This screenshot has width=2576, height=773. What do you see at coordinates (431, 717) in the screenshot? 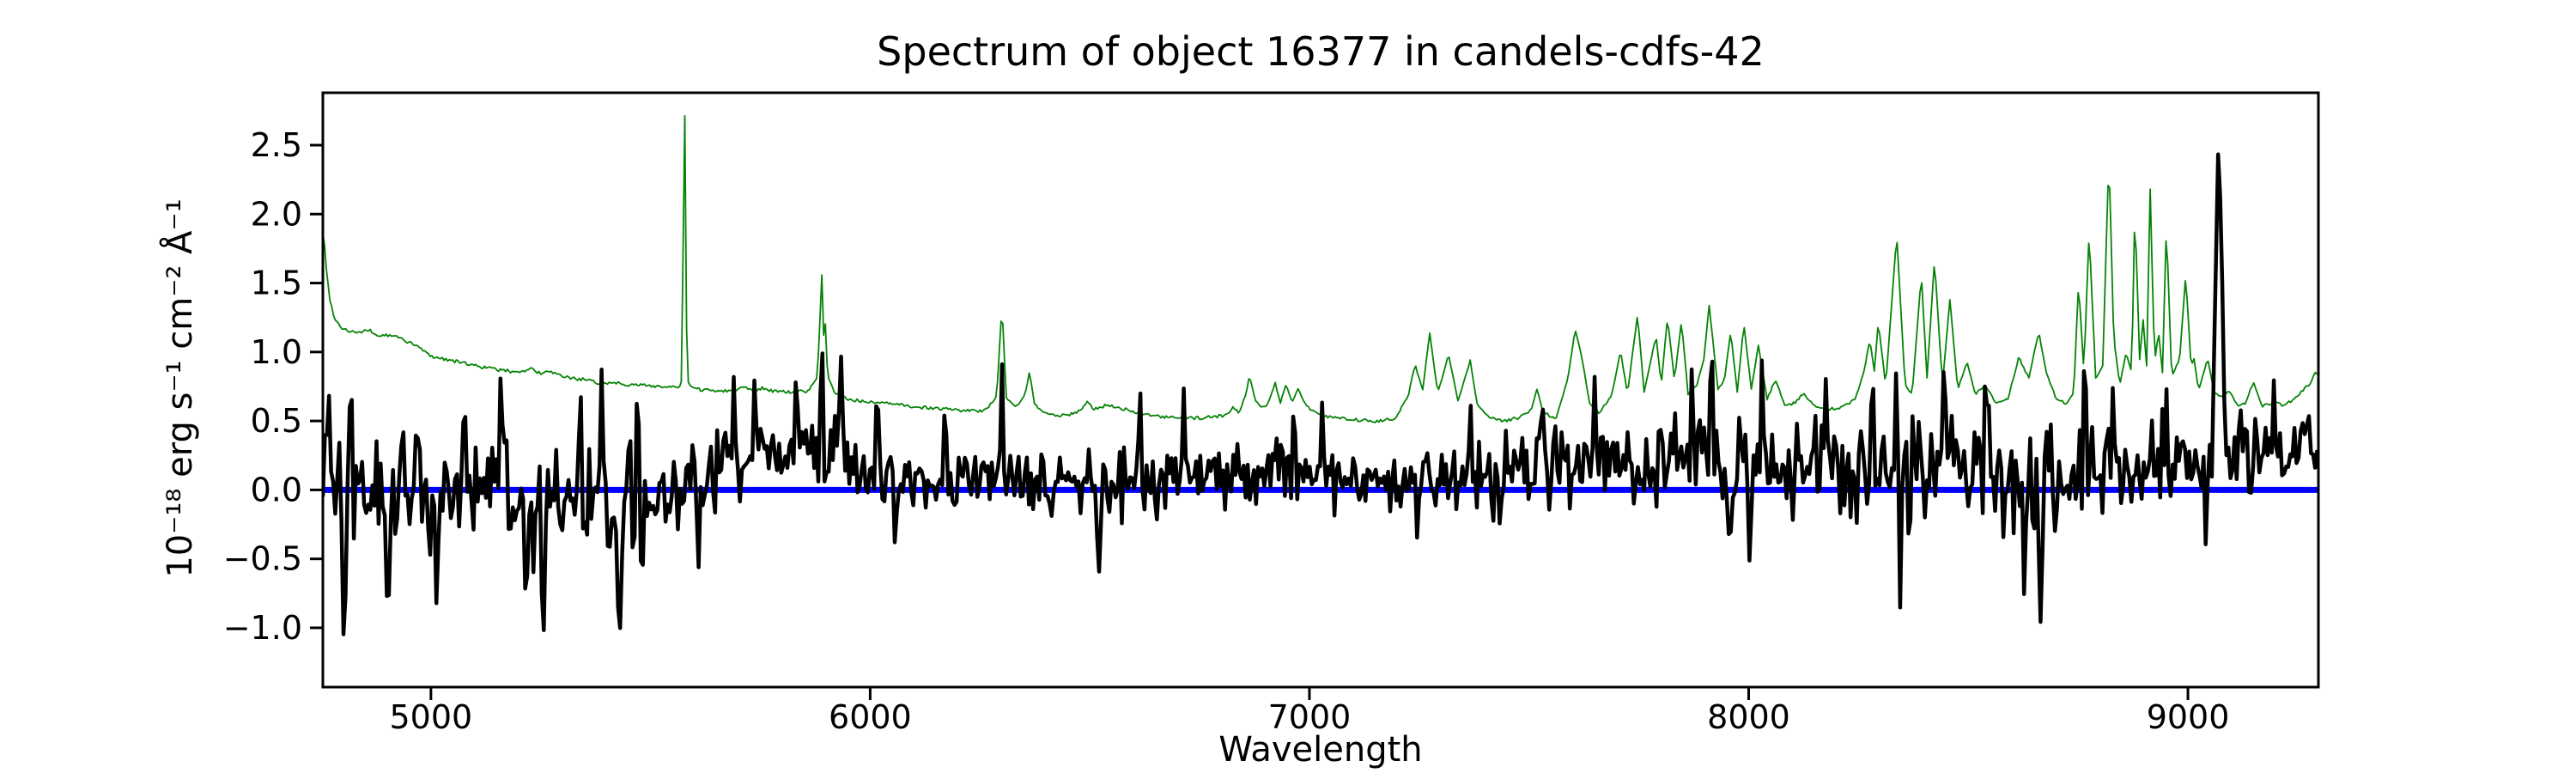
I see `x-tick-label: 5000` at bounding box center [431, 717].